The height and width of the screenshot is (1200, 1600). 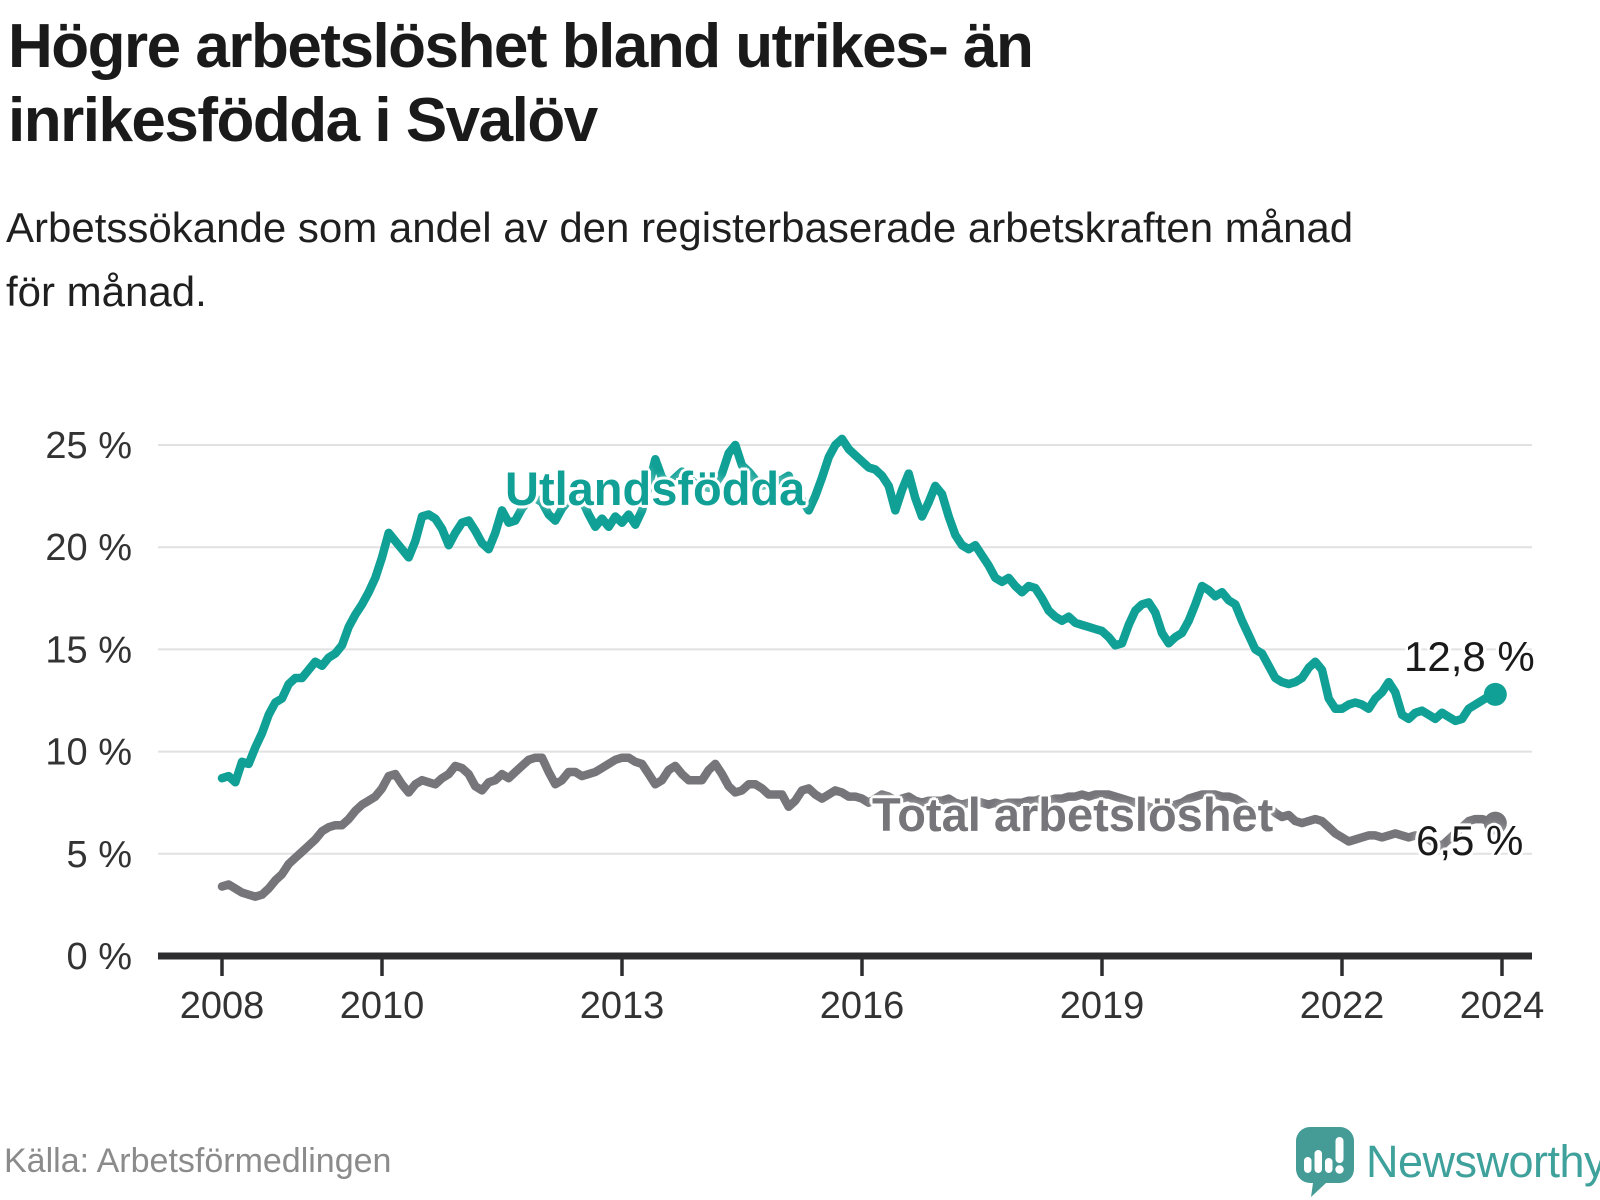 I want to click on series-label-total-arbetsloshet: Total arbetslöshet, so click(x=1073, y=814).